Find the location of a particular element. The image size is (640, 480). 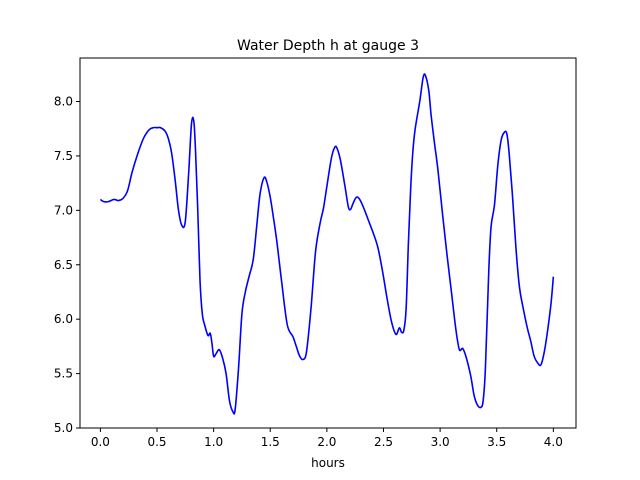

x-axis: 0.0 0.5 1.0 1.5 2.0 2.5 3.0 3.5 4.0 is located at coordinates (327, 438).